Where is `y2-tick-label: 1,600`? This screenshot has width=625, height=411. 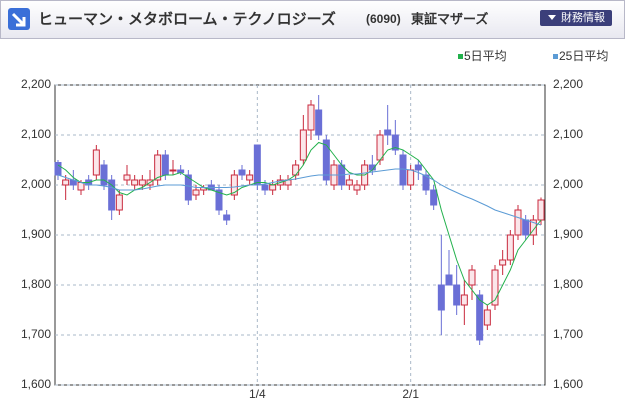
y2-tick-label: 1,600 is located at coordinates (568, 384).